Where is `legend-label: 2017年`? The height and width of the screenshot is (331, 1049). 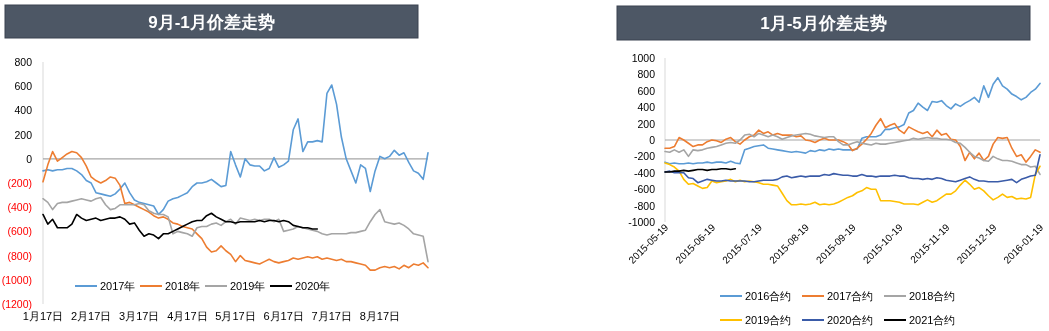 legend-label: 2017年 is located at coordinates (118, 286).